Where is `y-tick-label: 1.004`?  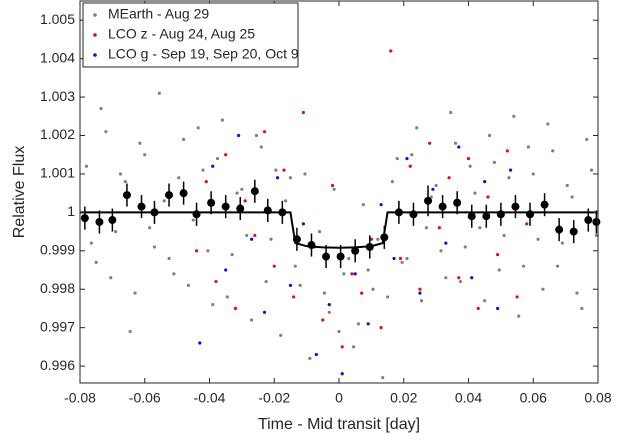
y-tick-label: 1.004 is located at coordinates (57, 57).